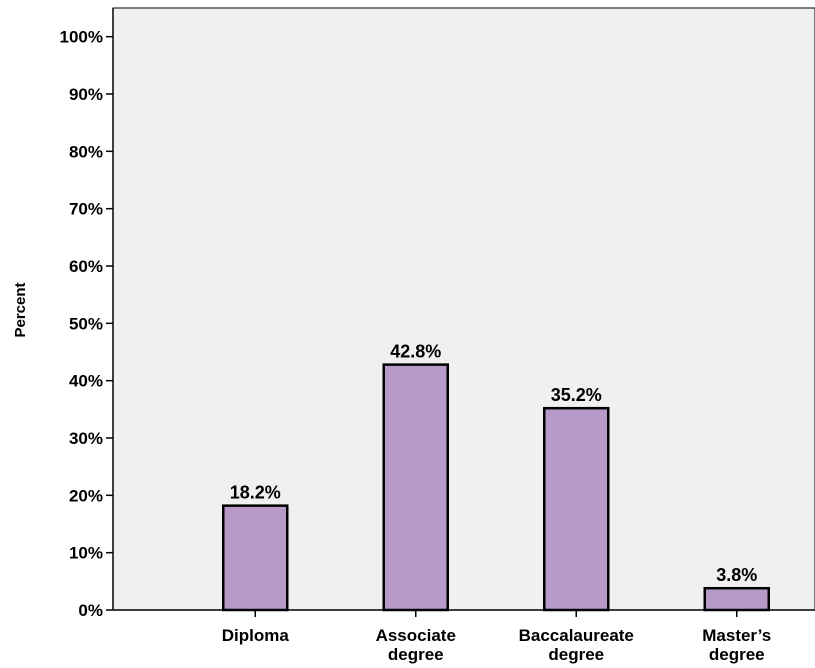  Describe the element at coordinates (415, 352) in the screenshot. I see `data-label: 42.8%` at that location.